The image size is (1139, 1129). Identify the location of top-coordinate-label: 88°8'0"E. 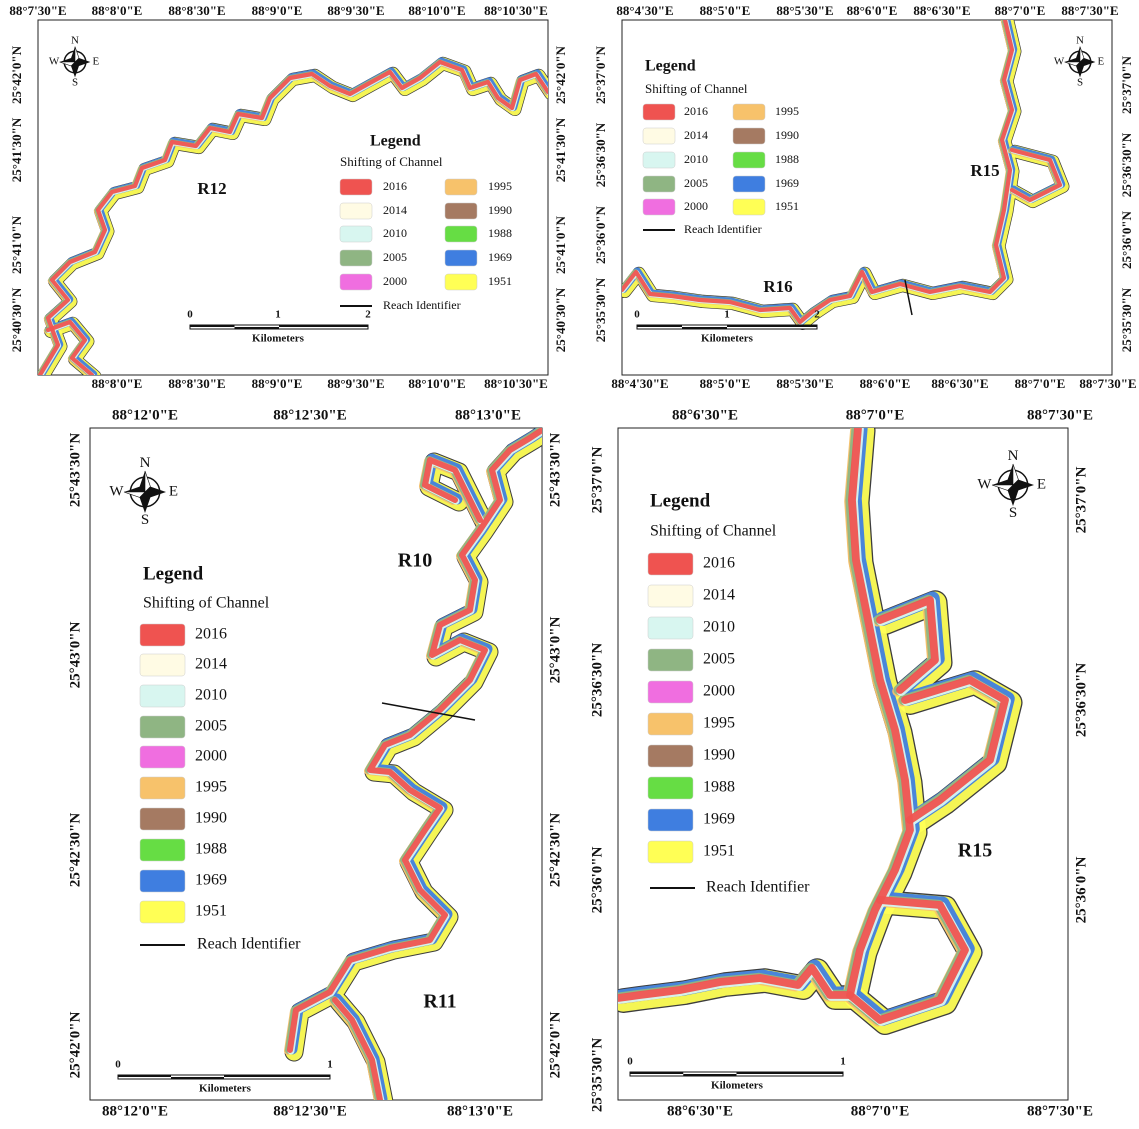
(117, 10).